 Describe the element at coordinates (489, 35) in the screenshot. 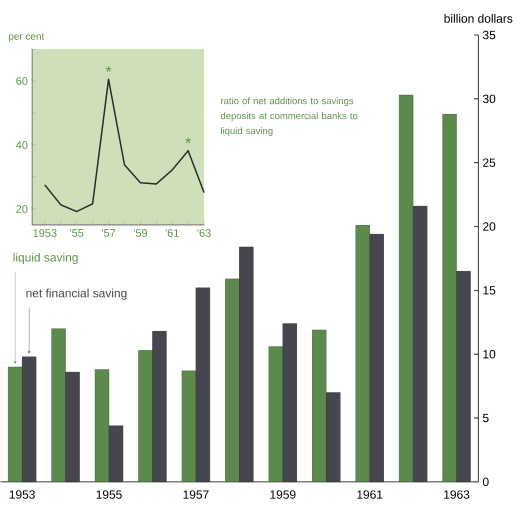

I see `y-tick-label: 35` at that location.